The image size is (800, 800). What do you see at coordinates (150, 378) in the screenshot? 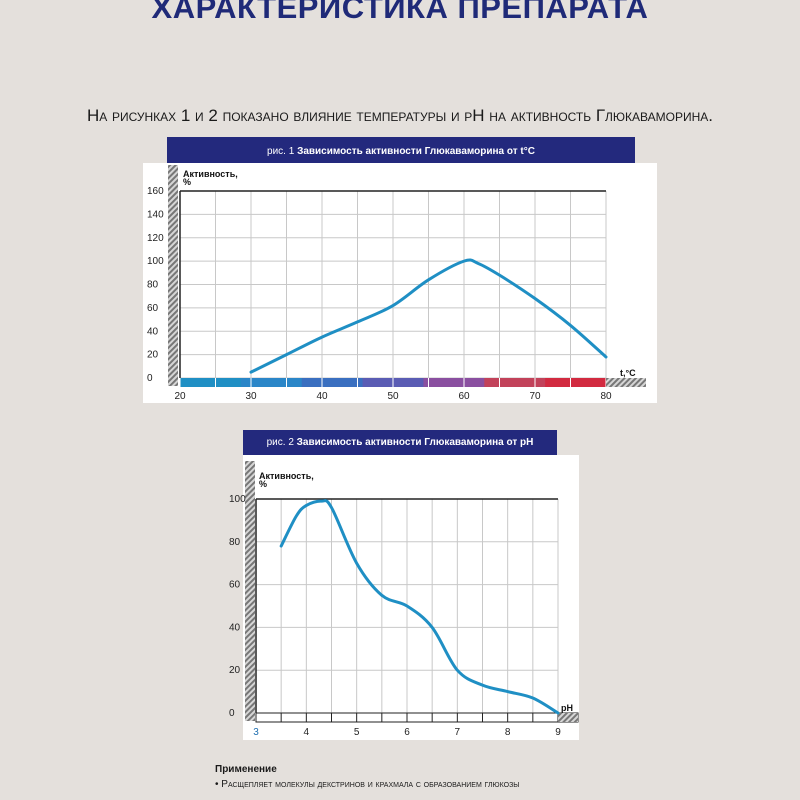
I see `chart1-y-tick-label: 0` at bounding box center [150, 378].